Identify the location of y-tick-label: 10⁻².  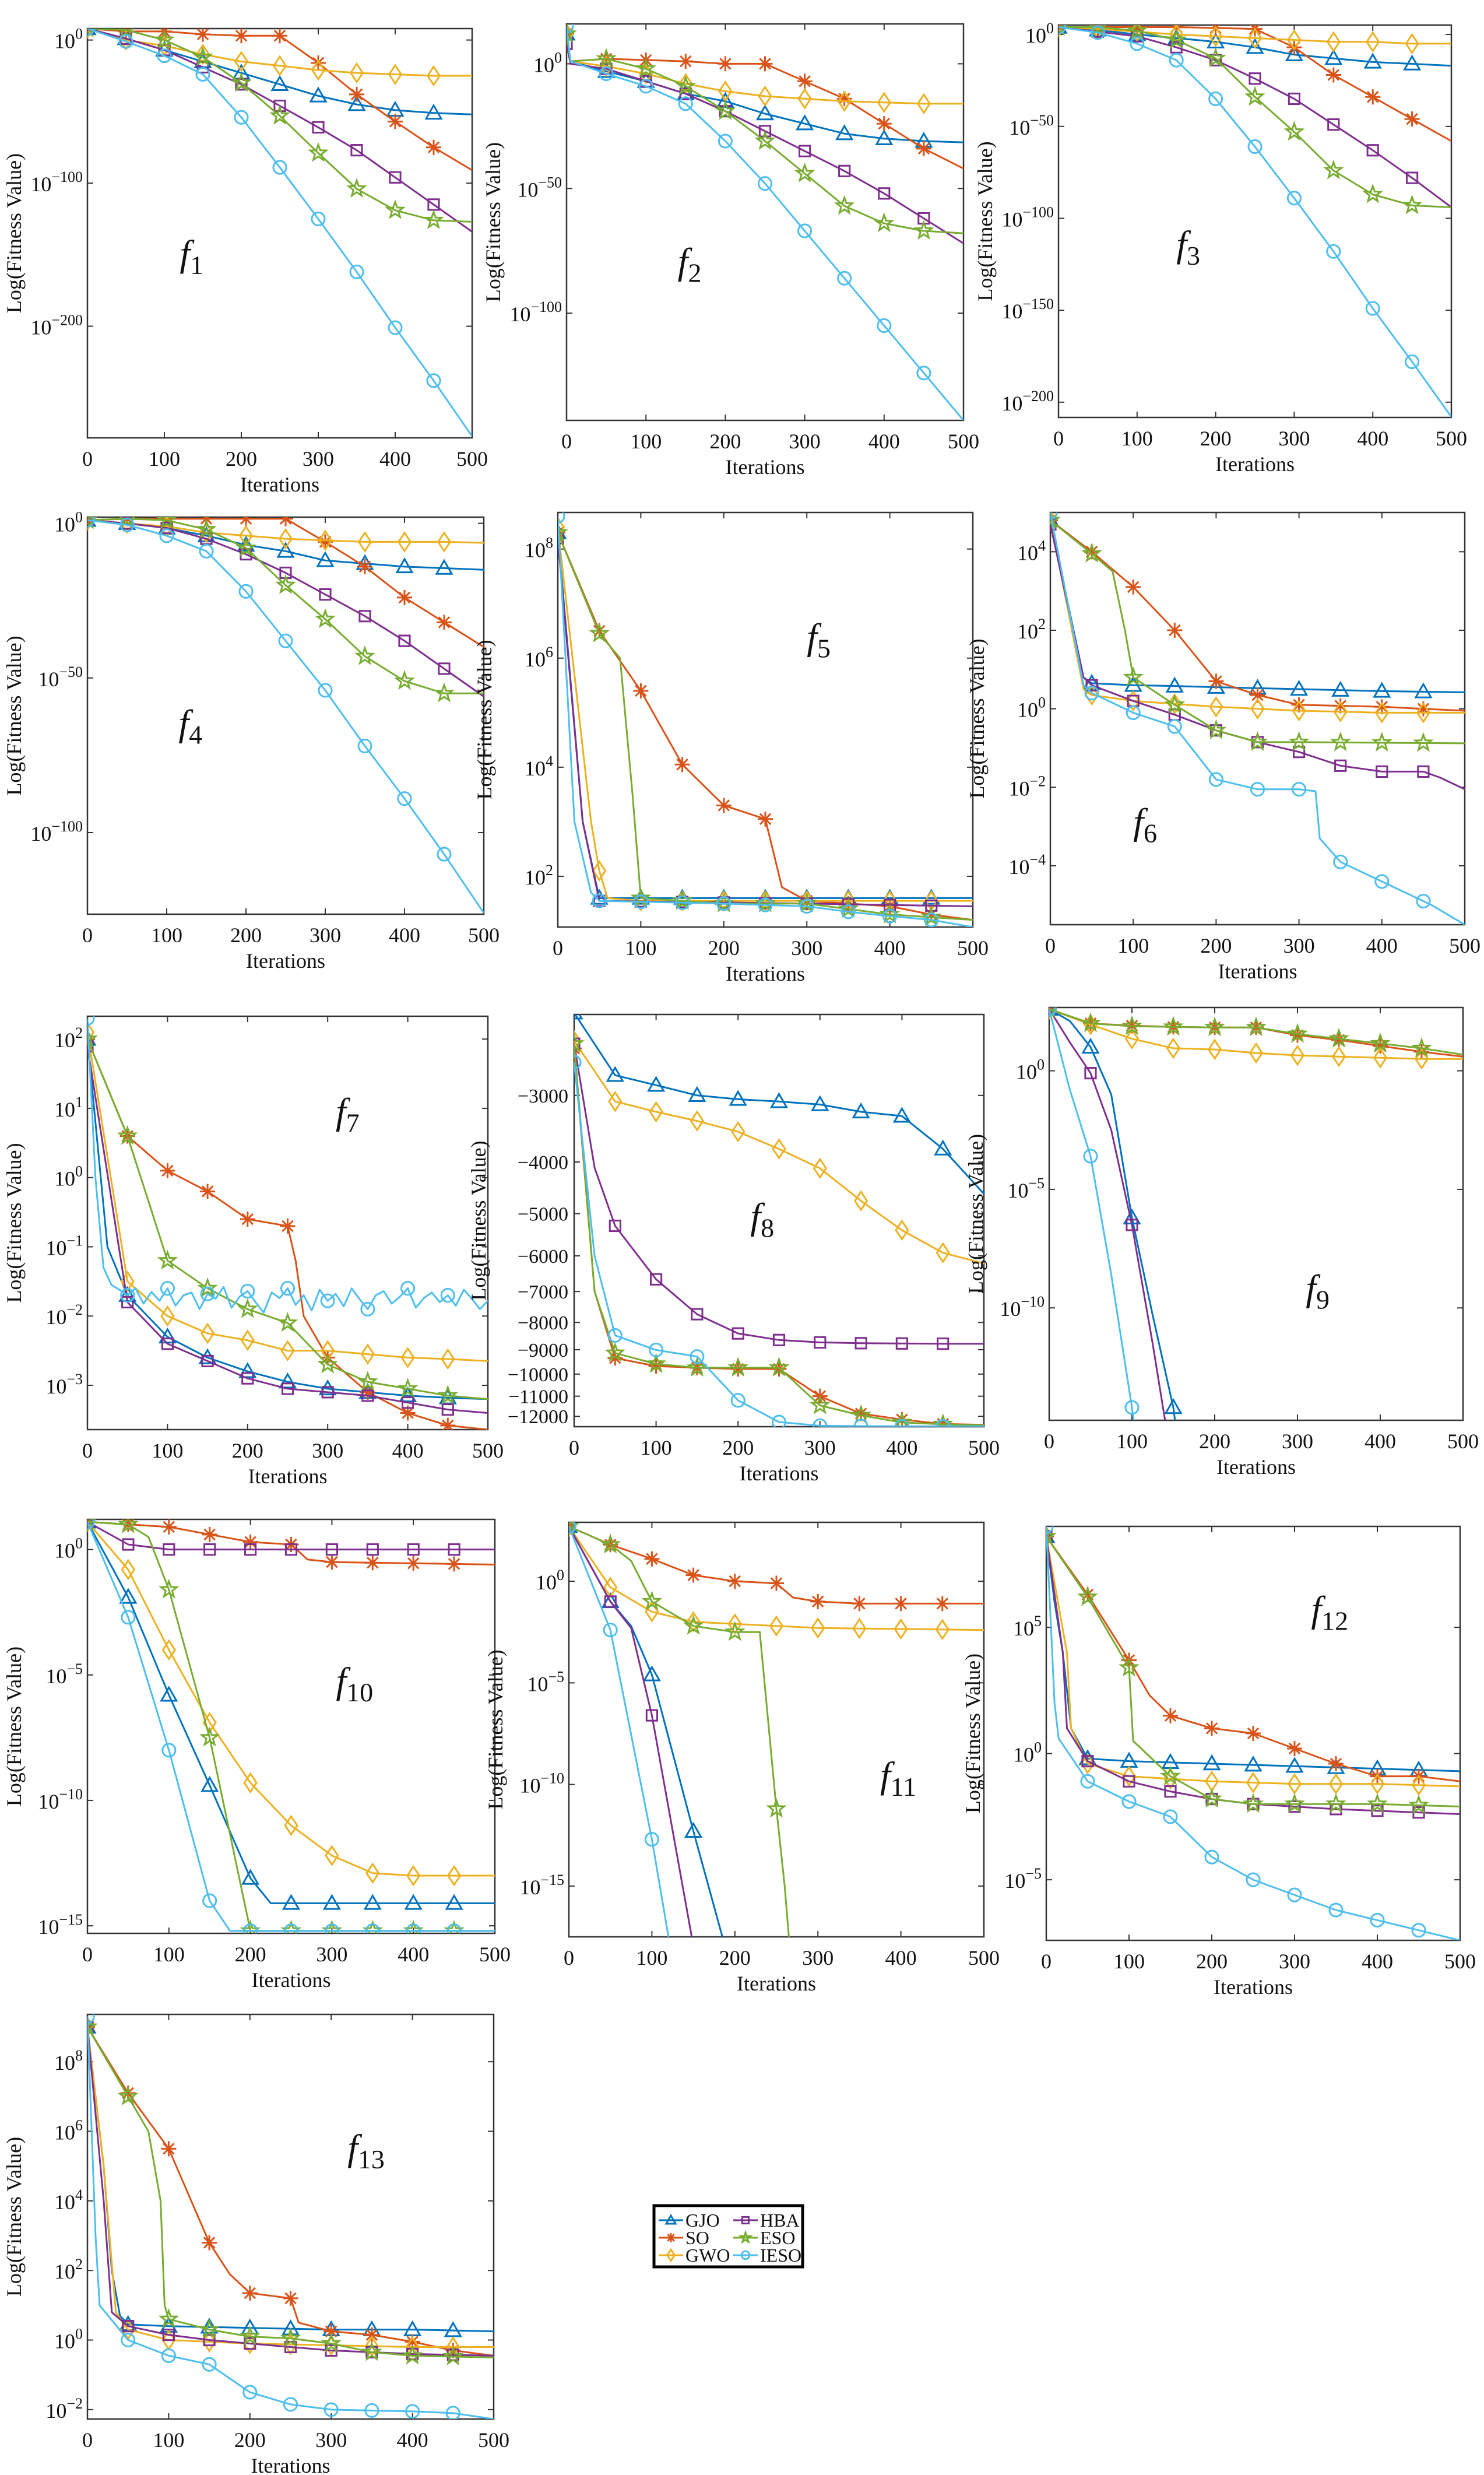
(1027, 787).